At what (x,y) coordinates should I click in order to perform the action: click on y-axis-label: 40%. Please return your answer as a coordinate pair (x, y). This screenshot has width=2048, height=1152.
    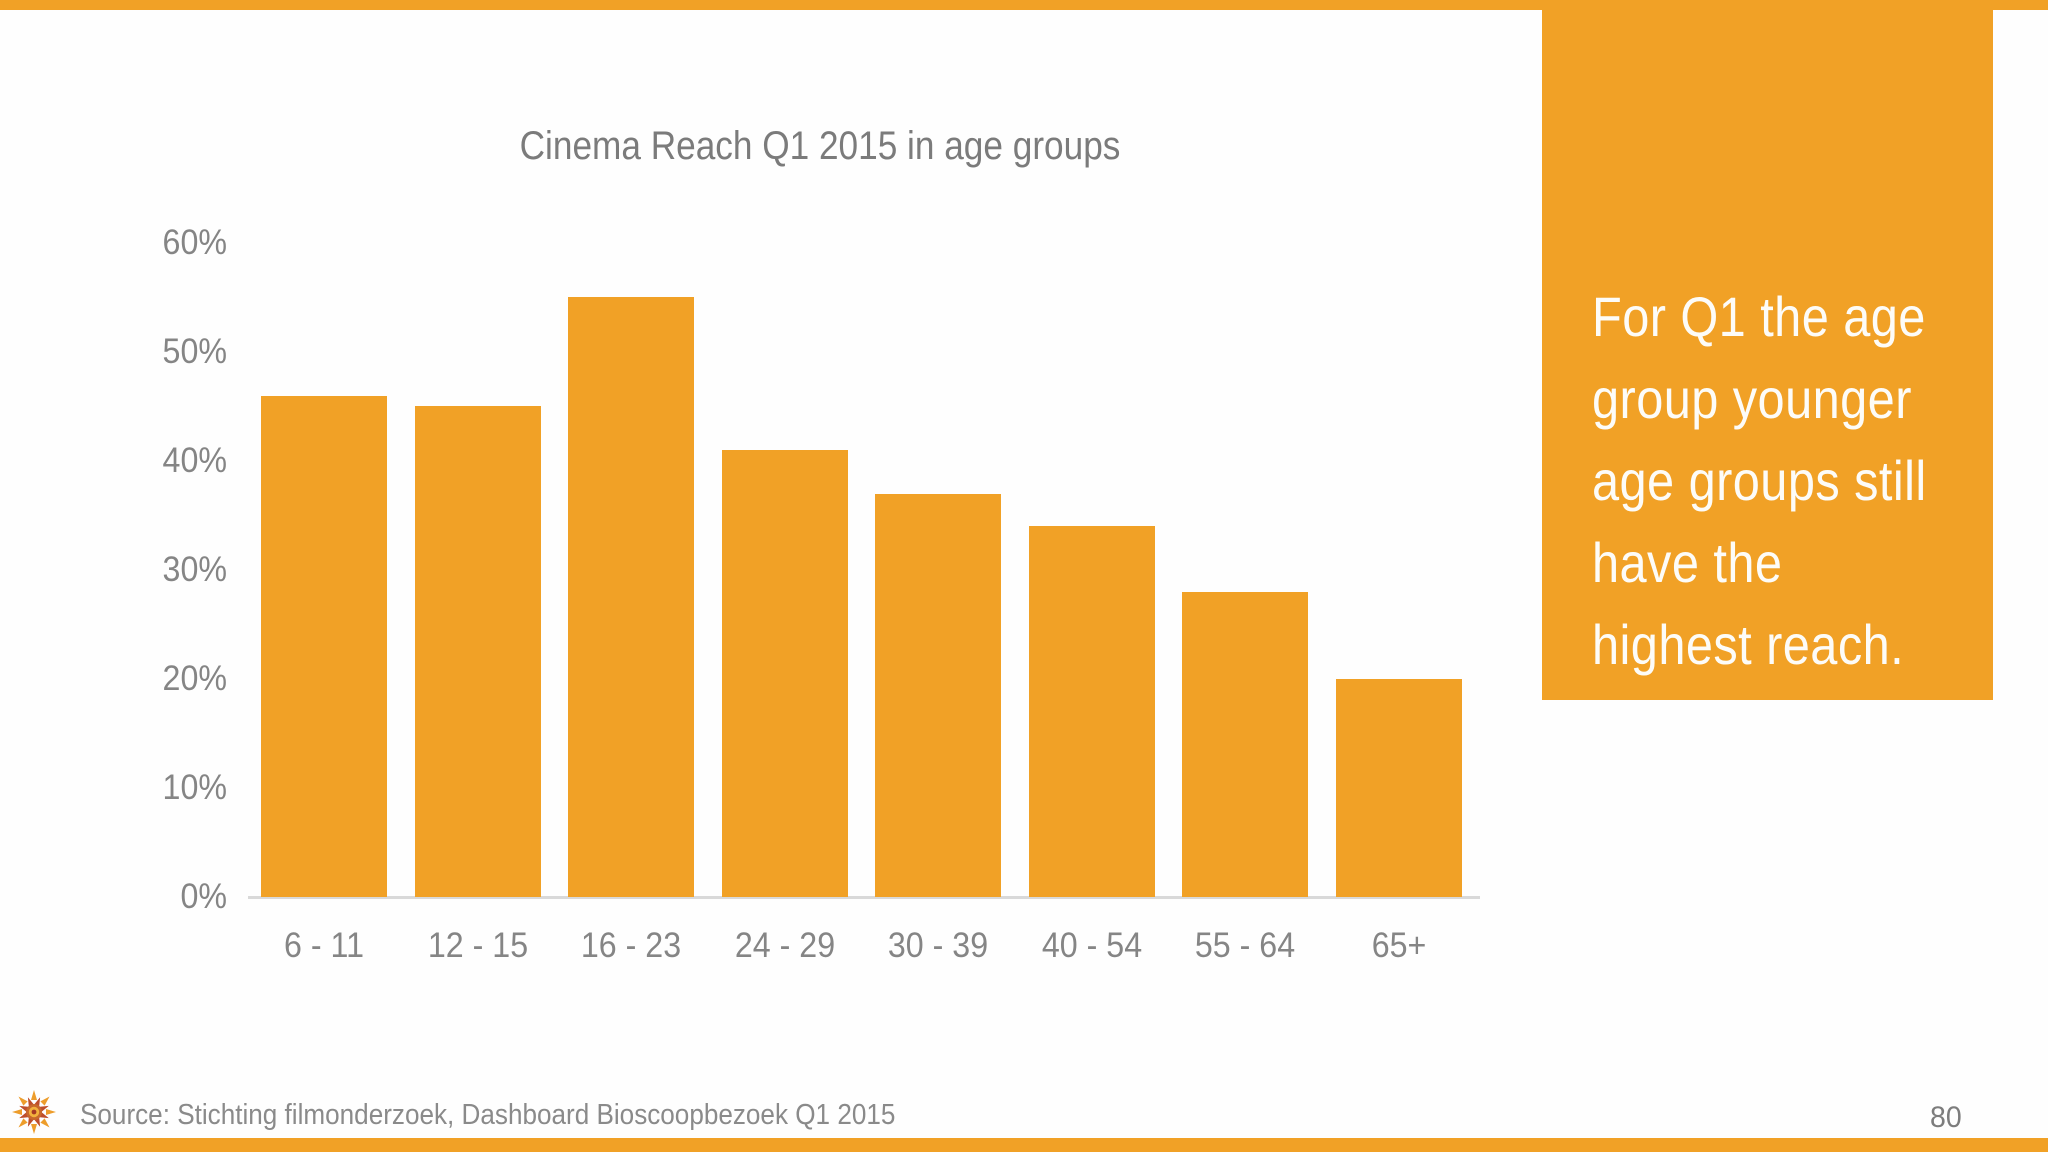
    Looking at the image, I should click on (194, 460).